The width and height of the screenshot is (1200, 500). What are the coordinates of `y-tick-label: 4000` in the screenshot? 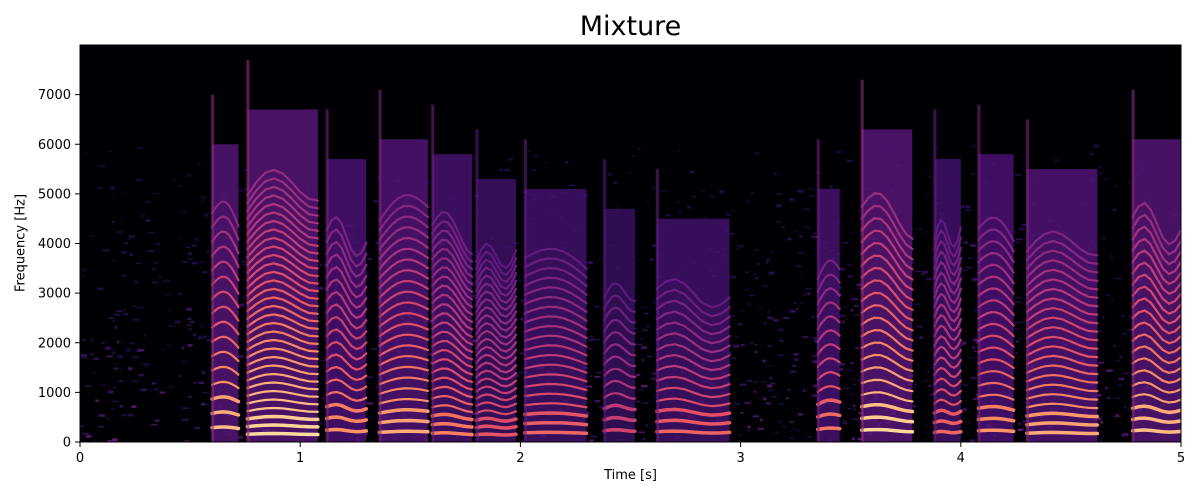 It's located at (54, 244).